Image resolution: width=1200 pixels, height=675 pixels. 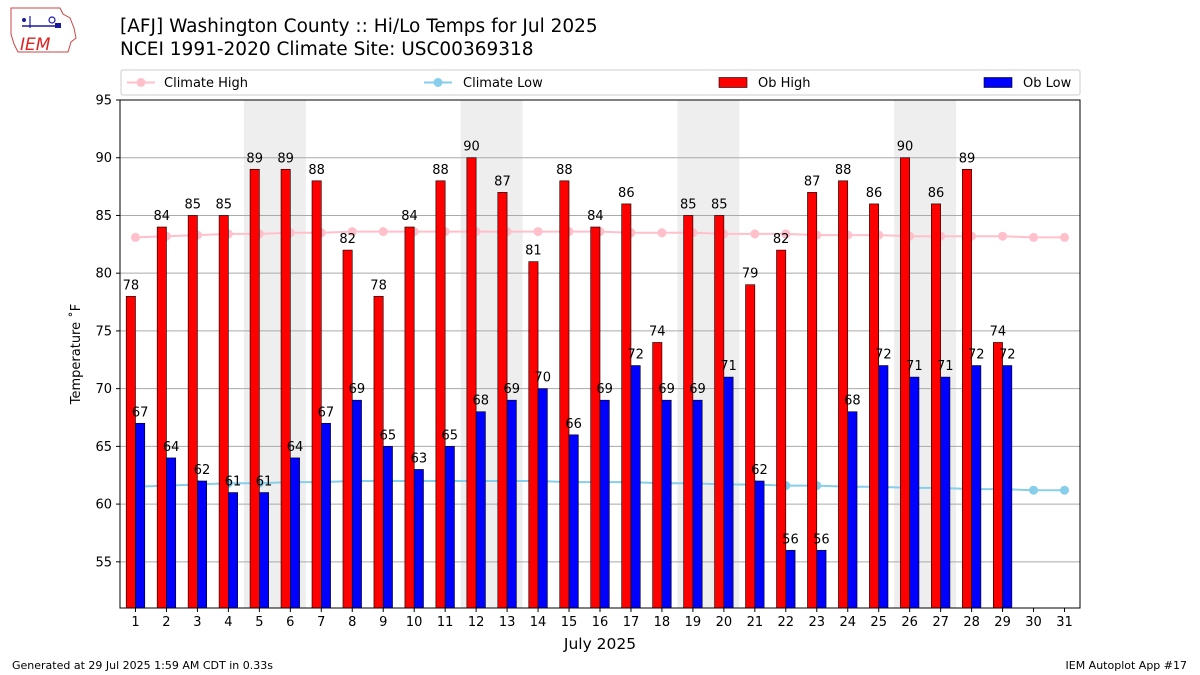 I want to click on y-tick-label: 55, so click(x=103, y=562).